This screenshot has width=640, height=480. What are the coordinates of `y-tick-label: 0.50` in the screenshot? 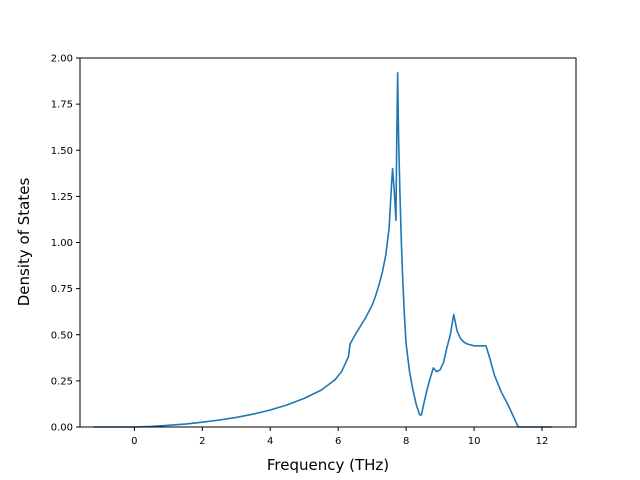 It's located at (62, 335).